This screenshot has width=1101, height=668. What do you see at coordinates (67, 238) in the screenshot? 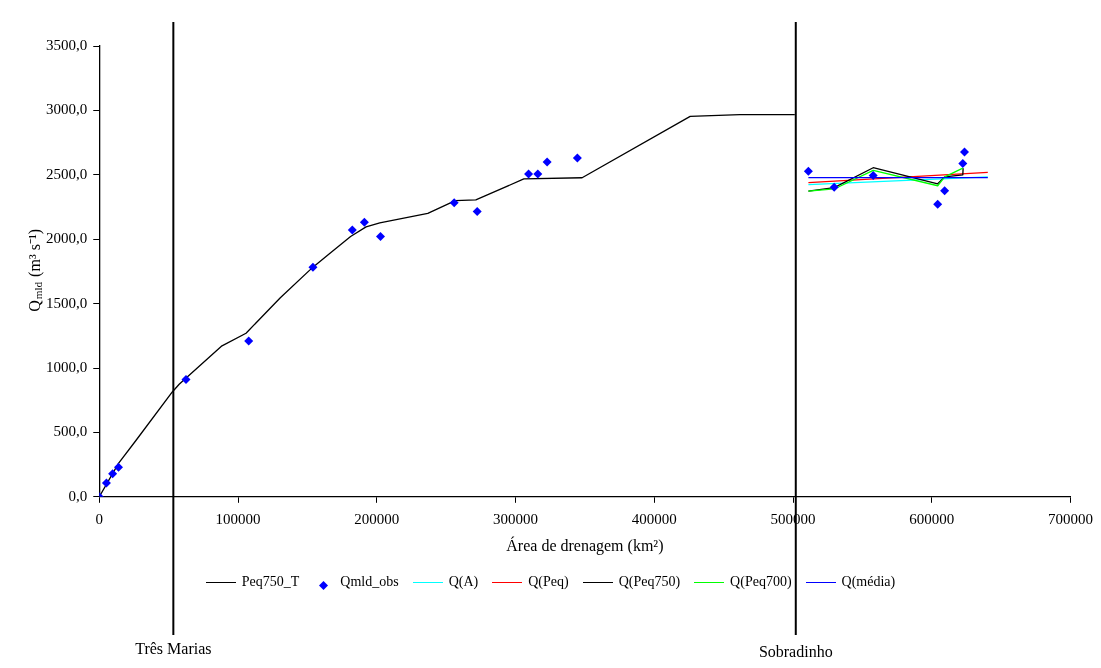
I see `y-tick-label: 2000,0` at bounding box center [67, 238].